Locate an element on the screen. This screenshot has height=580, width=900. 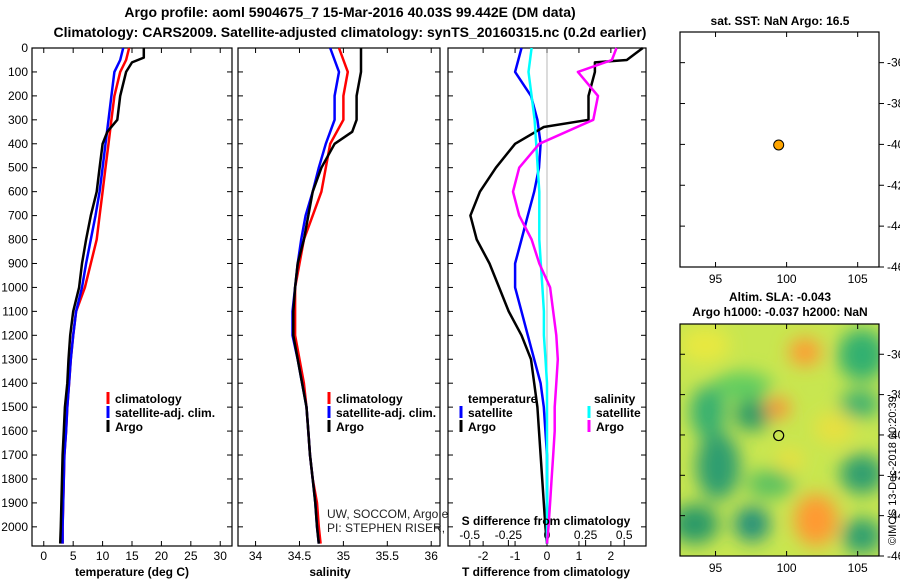
sla-map-panel: 95 100 105 -36 -38 -40 -42 -44 -46 is located at coordinates (789, 449).